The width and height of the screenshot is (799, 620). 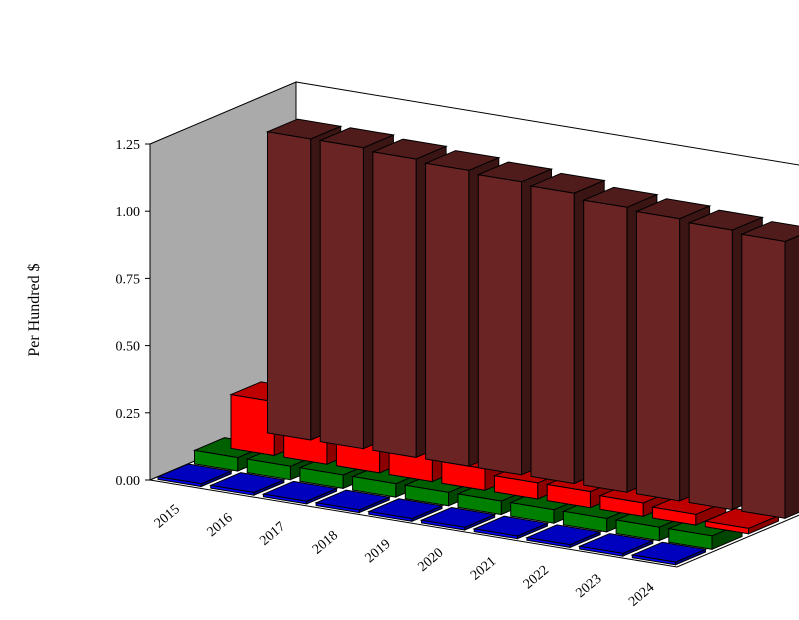 I want to click on y-tick-label: 0.00, so click(x=128, y=481).